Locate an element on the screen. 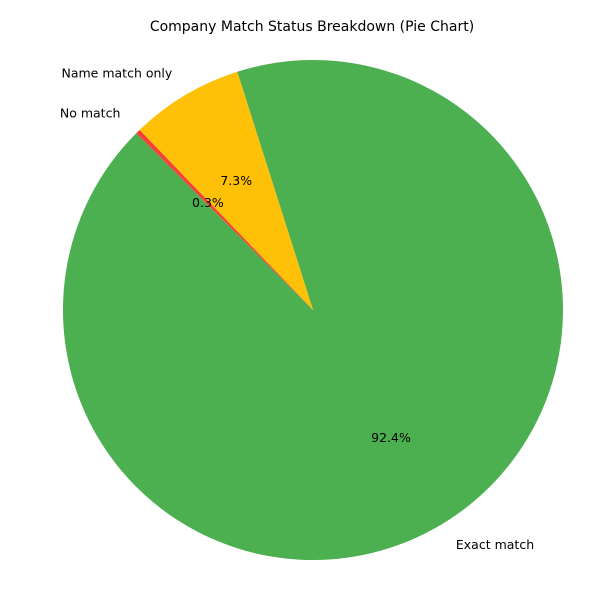 Image resolution: width=600 pixels, height=600 pixels. pie-slice-no-match is located at coordinates (224, 219).